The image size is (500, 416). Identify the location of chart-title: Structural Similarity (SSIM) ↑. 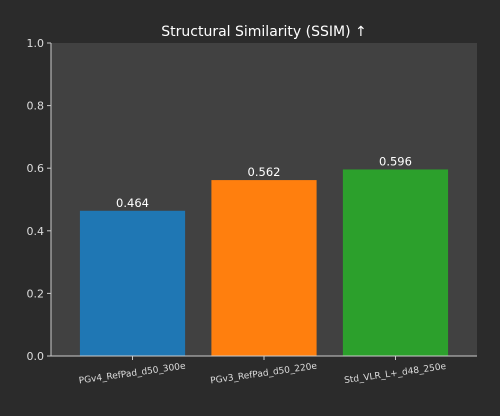
(263, 32).